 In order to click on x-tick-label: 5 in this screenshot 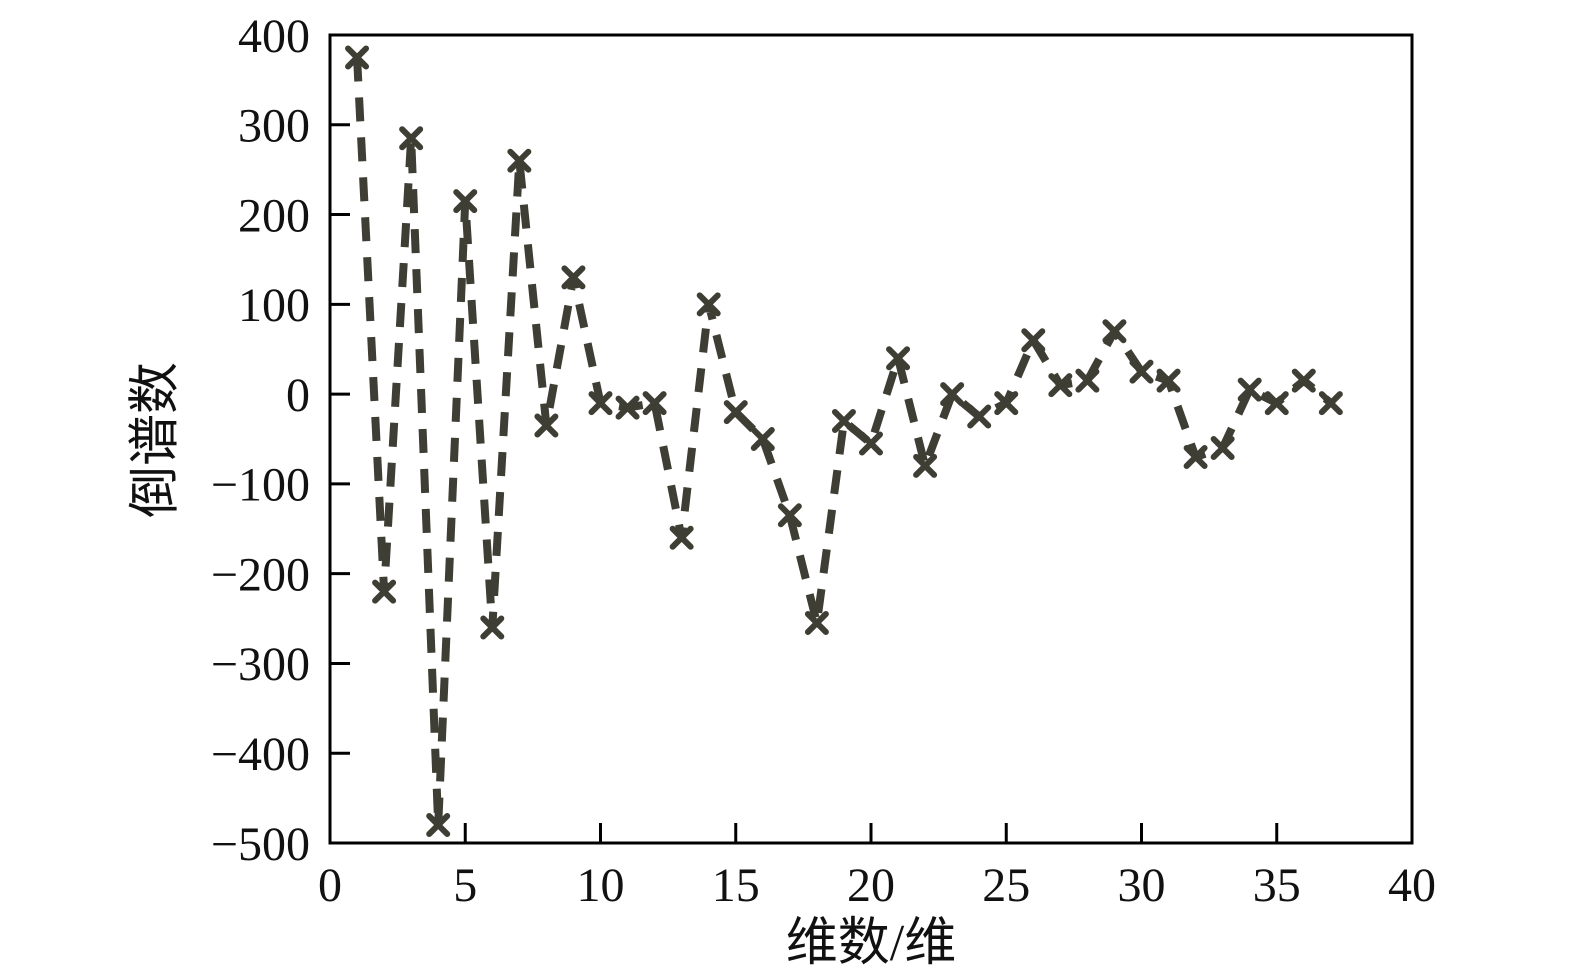, I will do `click(465, 885)`.